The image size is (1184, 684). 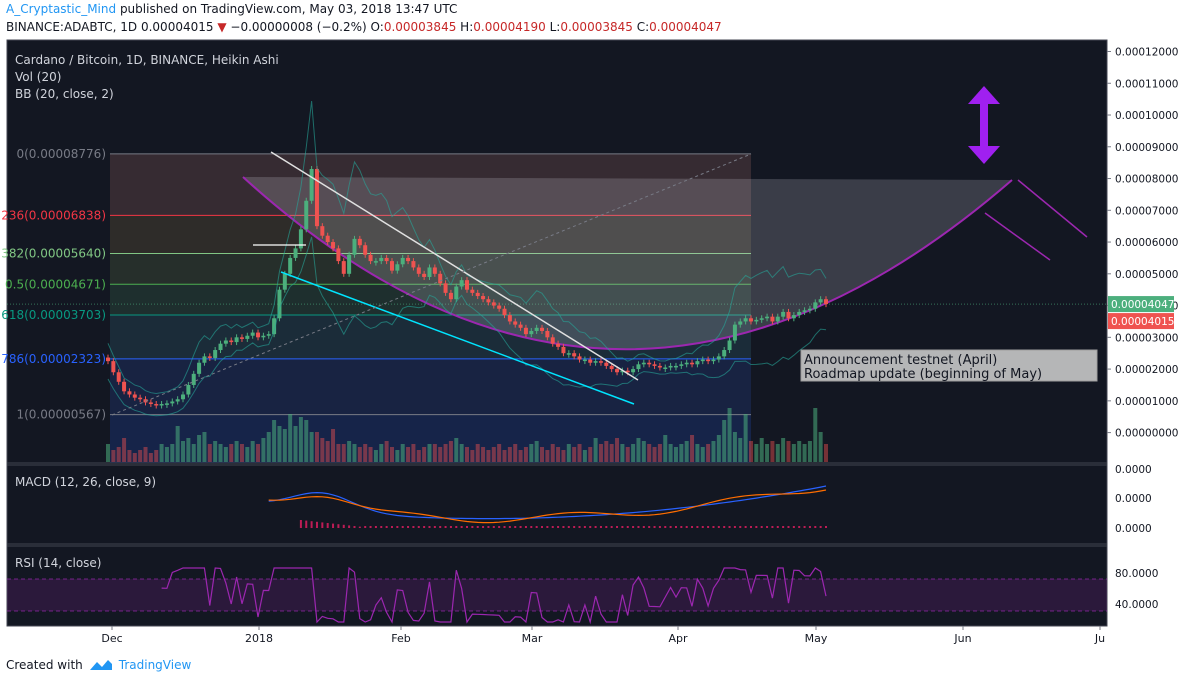 I want to click on legend-item: BB (20, close, 2), so click(x=64, y=94).